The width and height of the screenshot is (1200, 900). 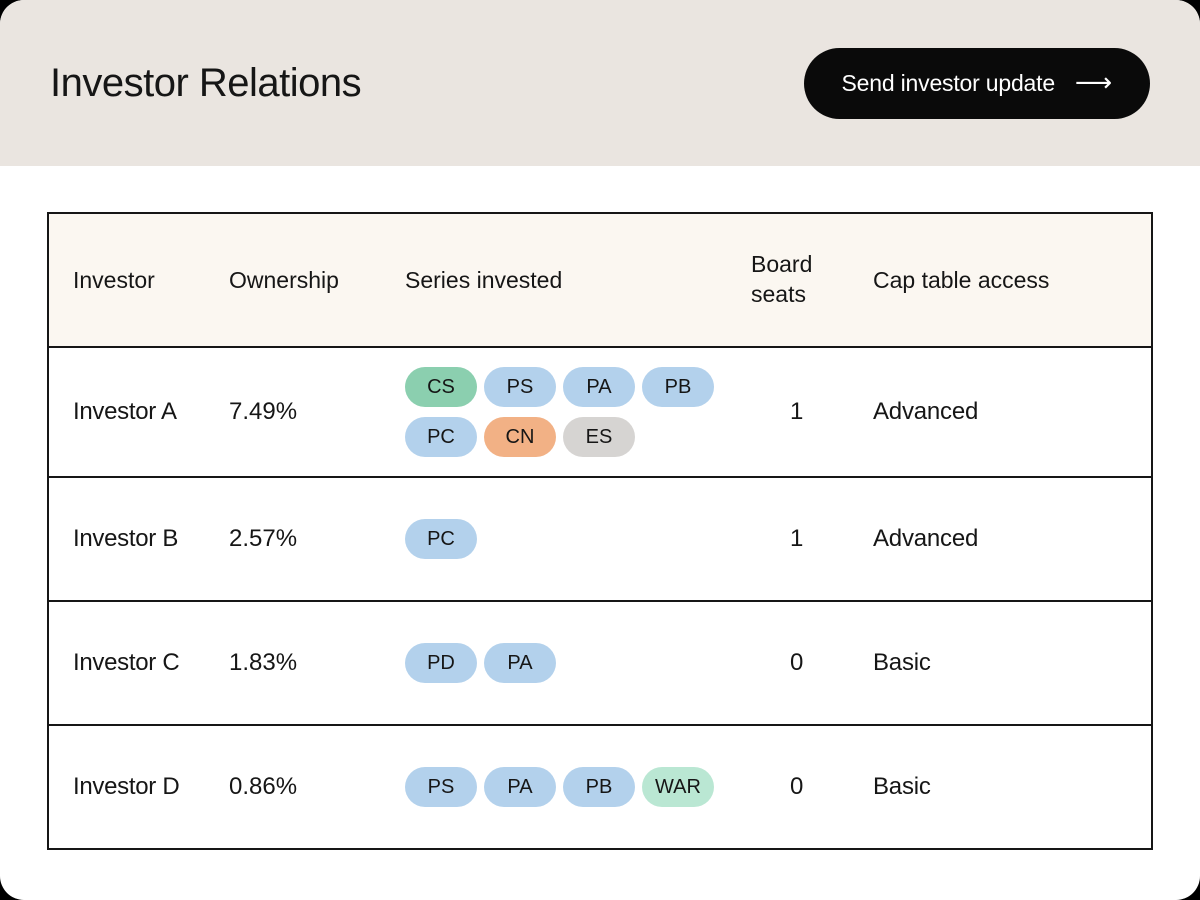 What do you see at coordinates (678, 787) in the screenshot?
I see `series-chip: WAR` at bounding box center [678, 787].